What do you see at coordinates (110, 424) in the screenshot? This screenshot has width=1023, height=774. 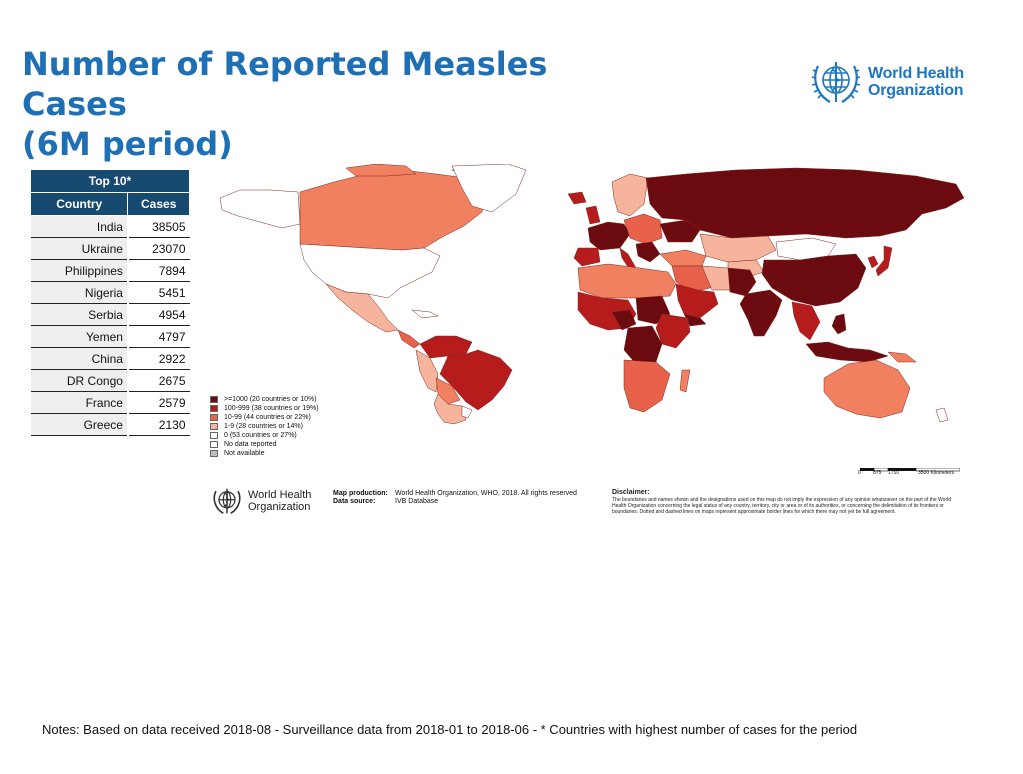 I see `table-row: Greece 2130` at bounding box center [110, 424].